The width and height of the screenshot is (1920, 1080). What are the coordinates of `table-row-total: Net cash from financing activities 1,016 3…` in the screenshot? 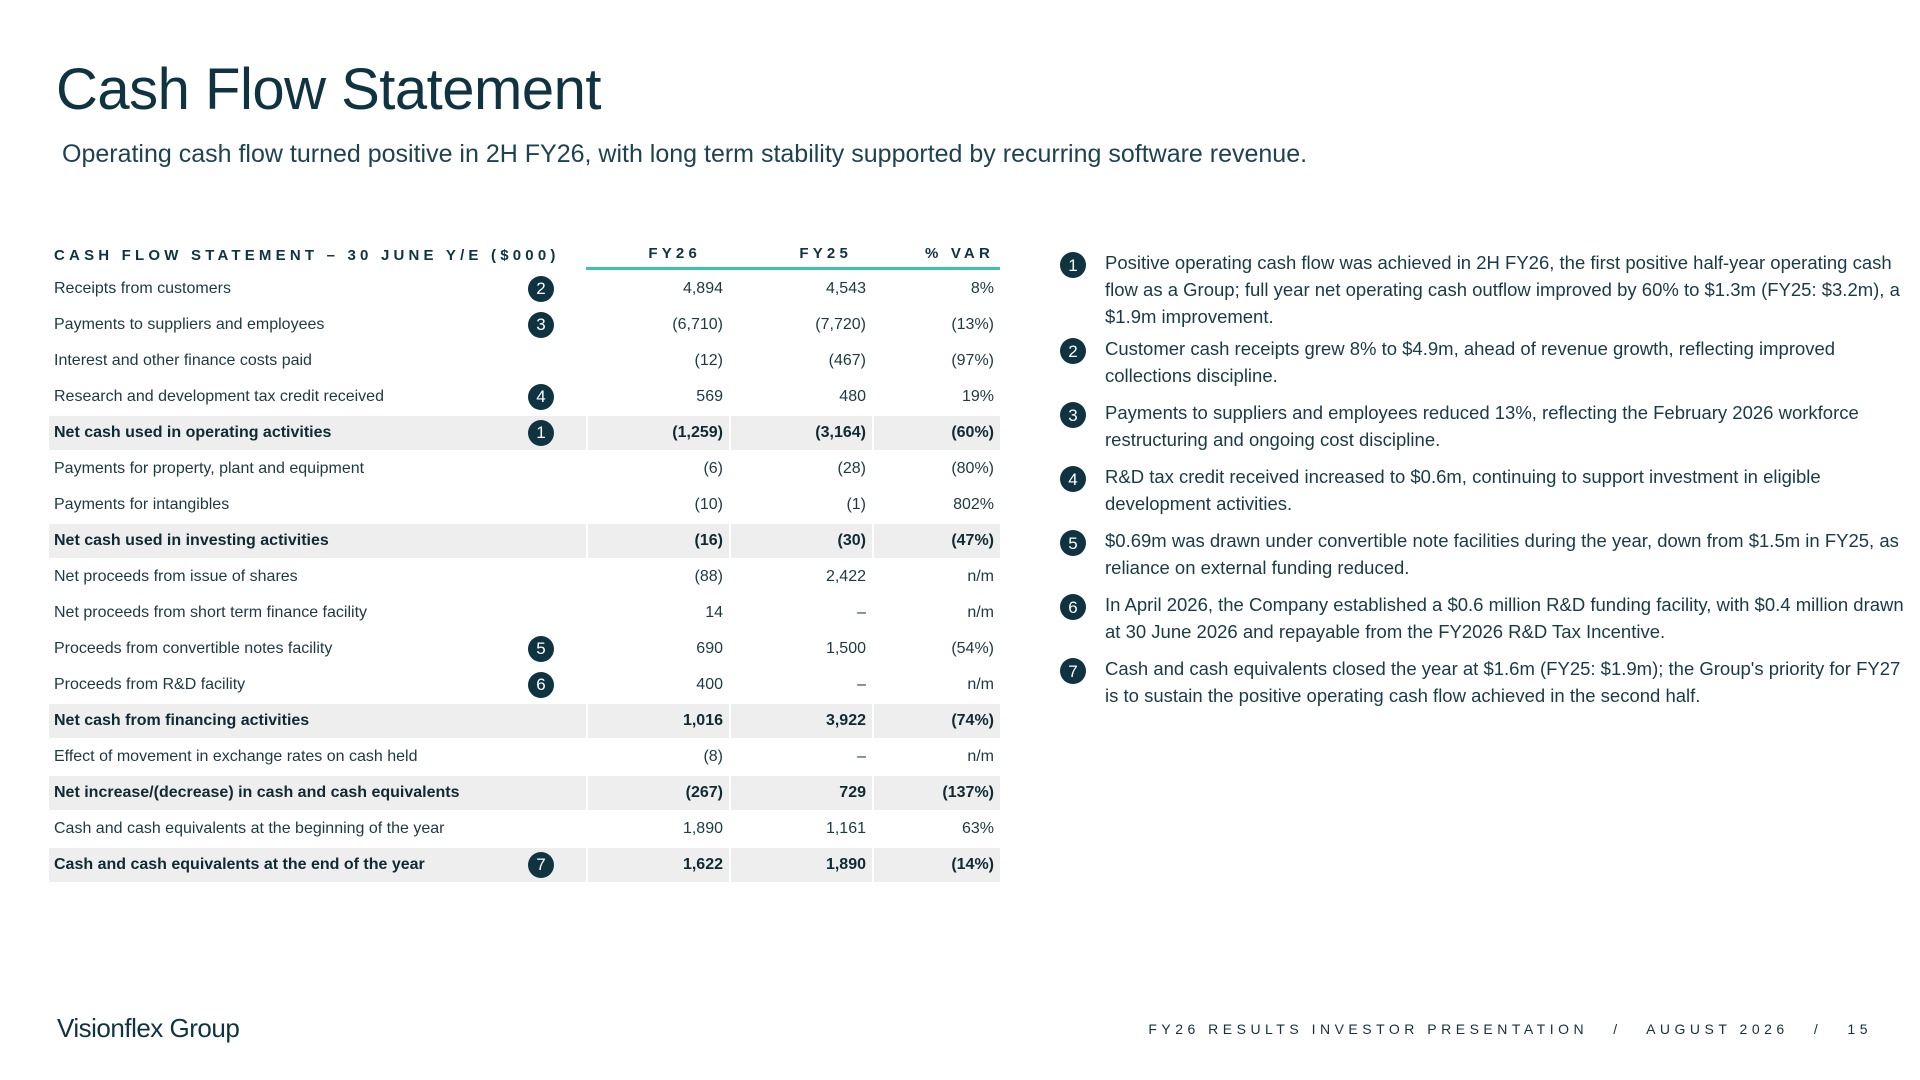 It's located at (524, 721).